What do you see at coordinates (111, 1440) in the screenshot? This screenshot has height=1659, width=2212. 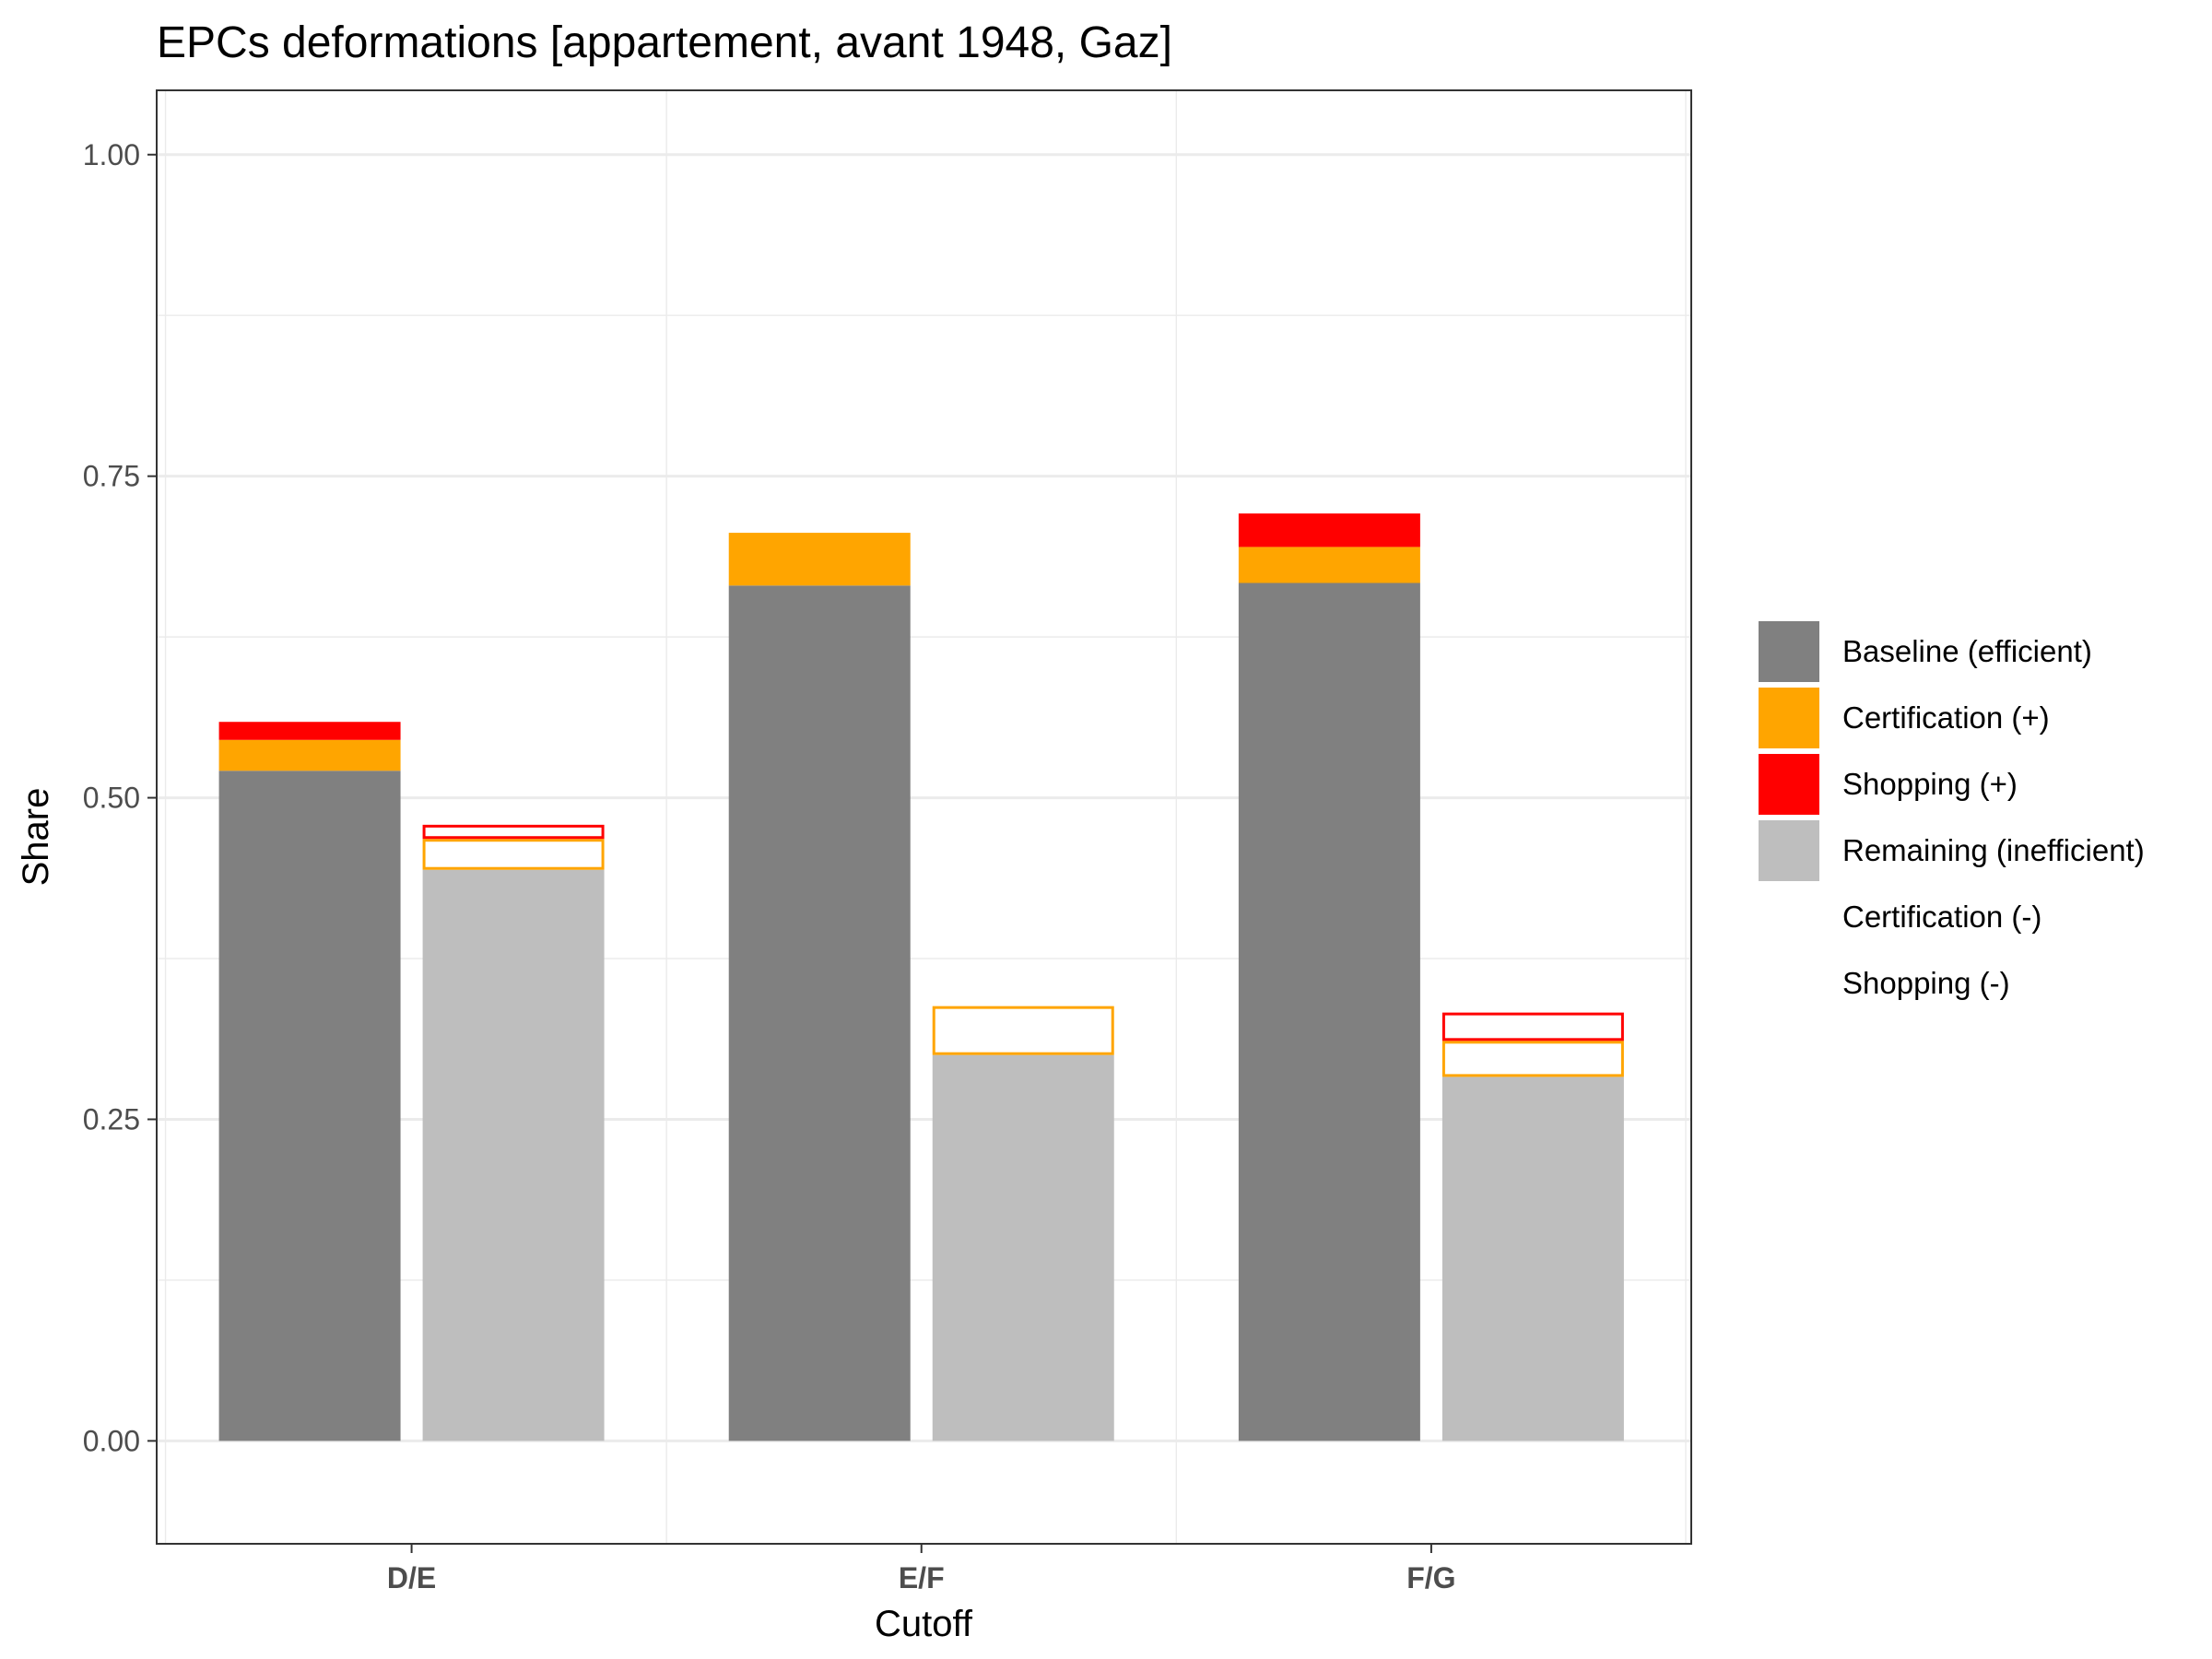 I see `y-tick-label: 0.00` at bounding box center [111, 1440].